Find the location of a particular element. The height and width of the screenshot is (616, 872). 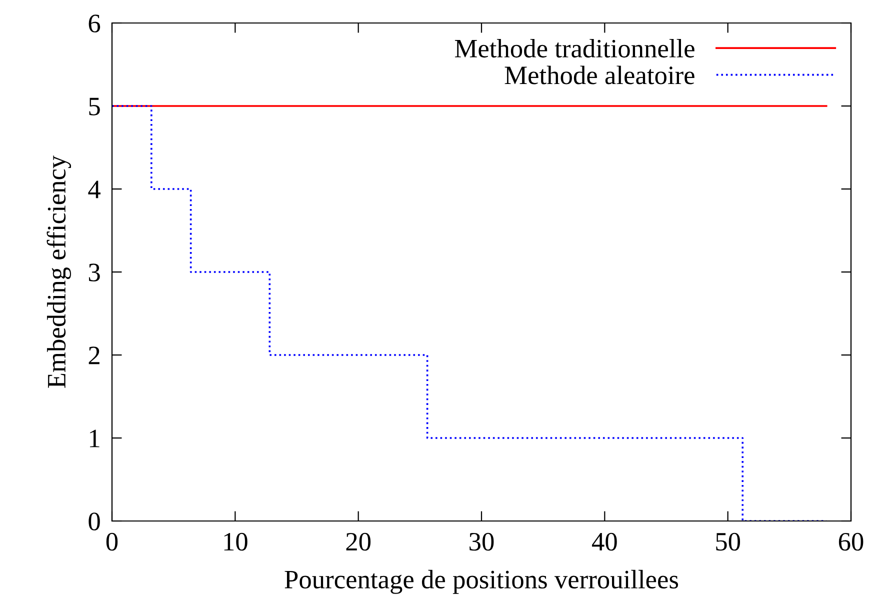

x-tick-label: 10 is located at coordinates (236, 541).